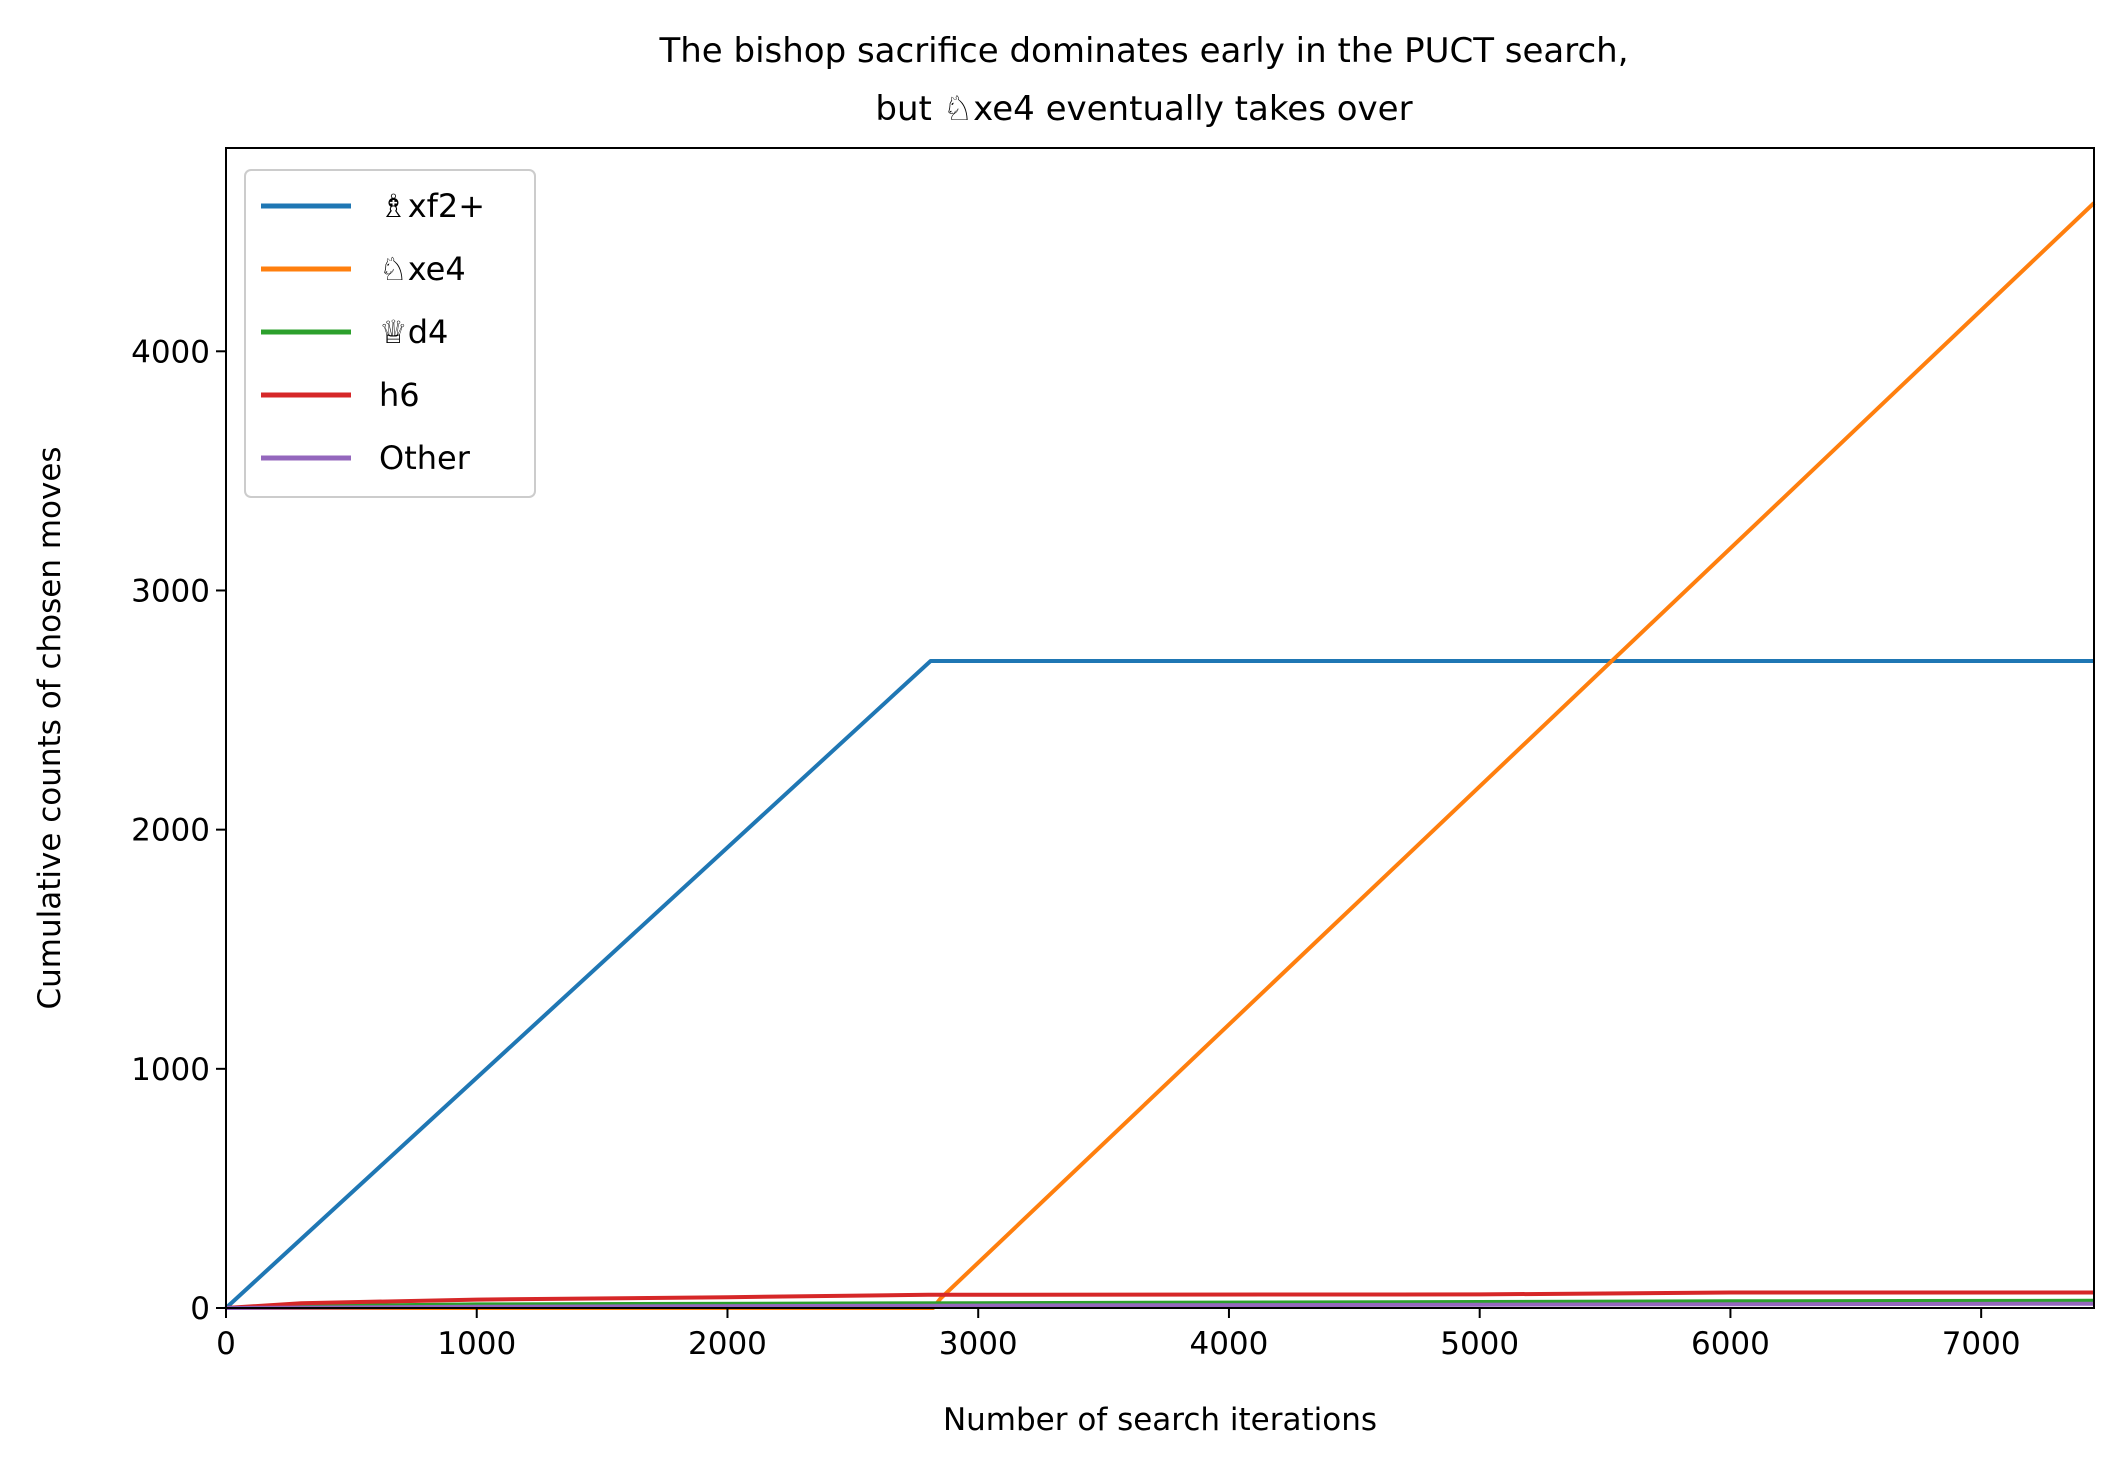  Describe the element at coordinates (399, 395) in the screenshot. I see `legend-label-3: h6` at that location.